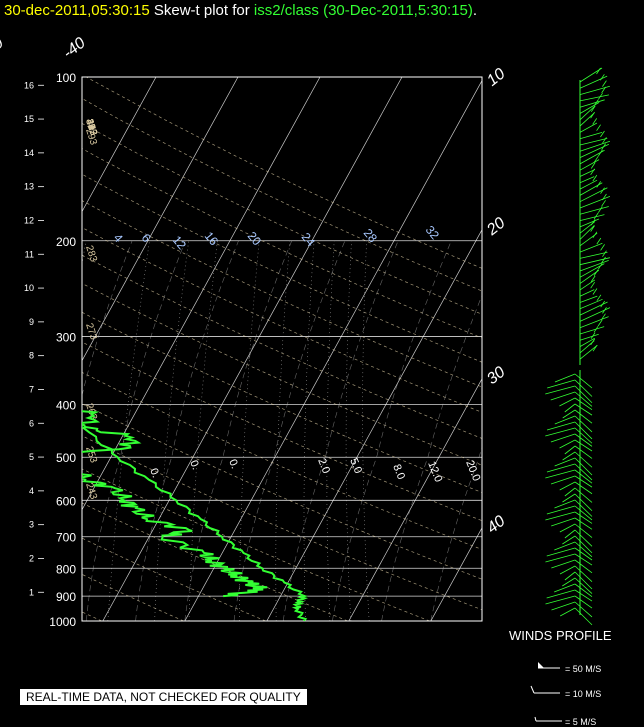 Image resolution: width=644 pixels, height=727 pixels. What do you see at coordinates (363, 10) in the screenshot?
I see `title-platform: iss2/class (30-Dec-2011,5:30:15)` at bounding box center [363, 10].